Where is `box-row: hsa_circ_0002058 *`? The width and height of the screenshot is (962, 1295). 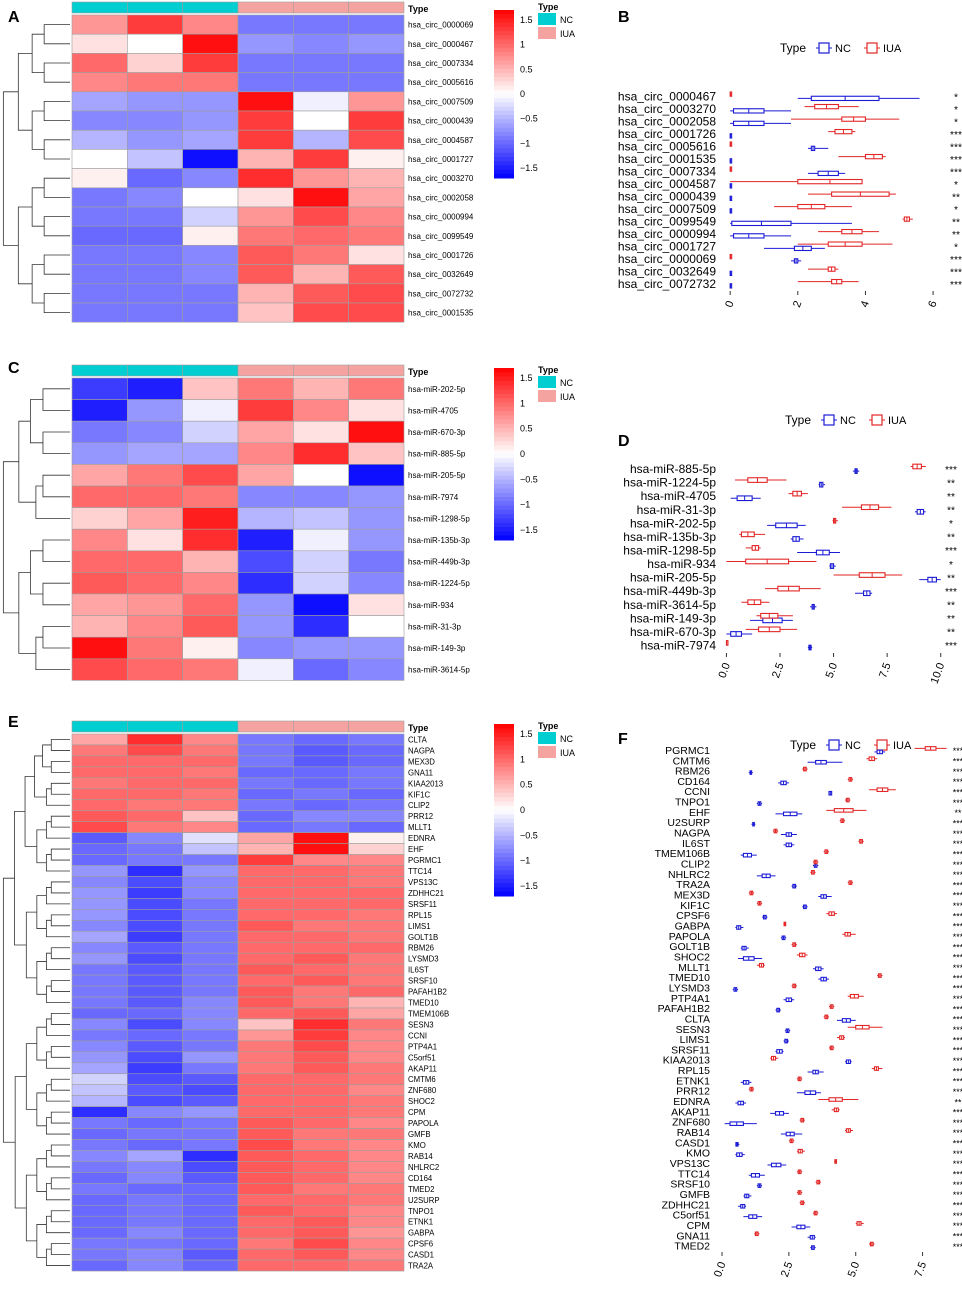
box-row: hsa_circ_0002058 * is located at coordinates (788, 122).